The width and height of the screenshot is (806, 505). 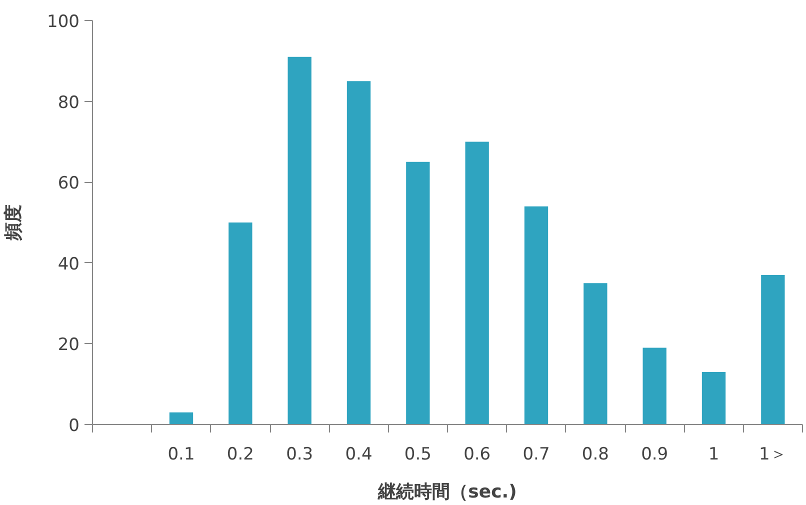 I want to click on y-tick-label: 60, so click(x=69, y=184).